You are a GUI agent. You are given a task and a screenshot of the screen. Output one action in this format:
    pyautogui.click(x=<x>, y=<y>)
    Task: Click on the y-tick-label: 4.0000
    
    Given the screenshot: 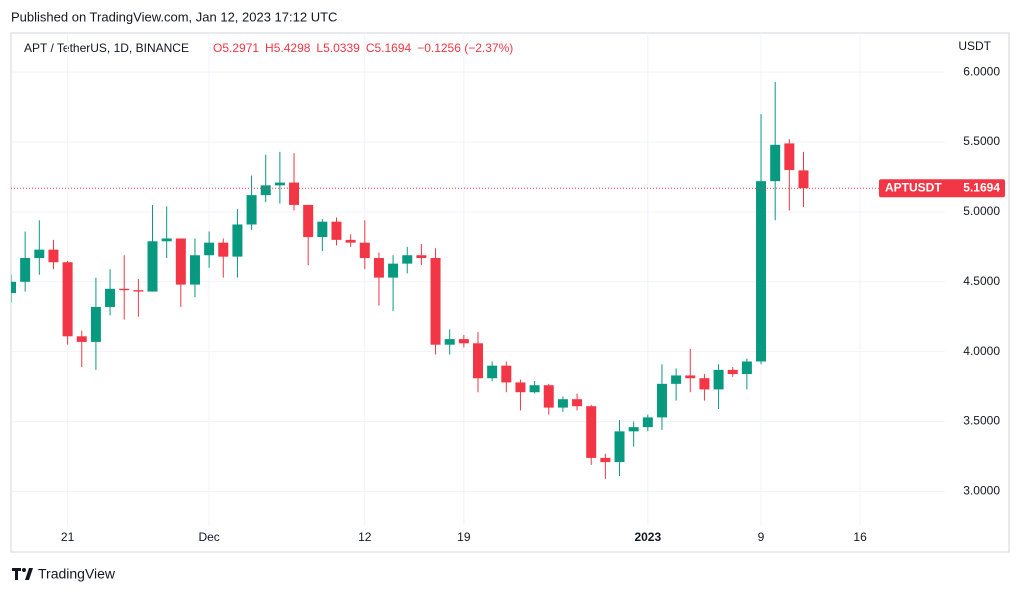 What is the action you would take?
    pyautogui.click(x=981, y=351)
    